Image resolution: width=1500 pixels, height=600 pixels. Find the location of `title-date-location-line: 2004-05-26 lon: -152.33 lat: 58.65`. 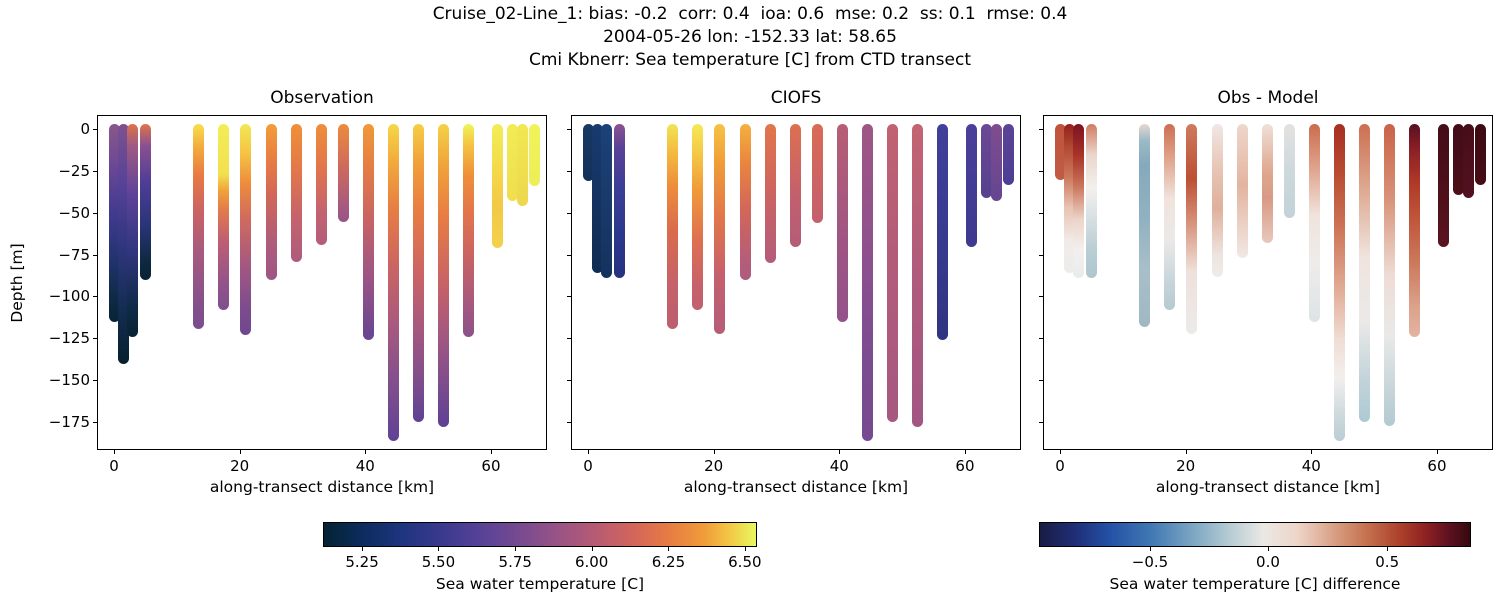

title-date-location-line: 2004-05-26 lon: -152.33 lat: 58.65 is located at coordinates (750, 36).